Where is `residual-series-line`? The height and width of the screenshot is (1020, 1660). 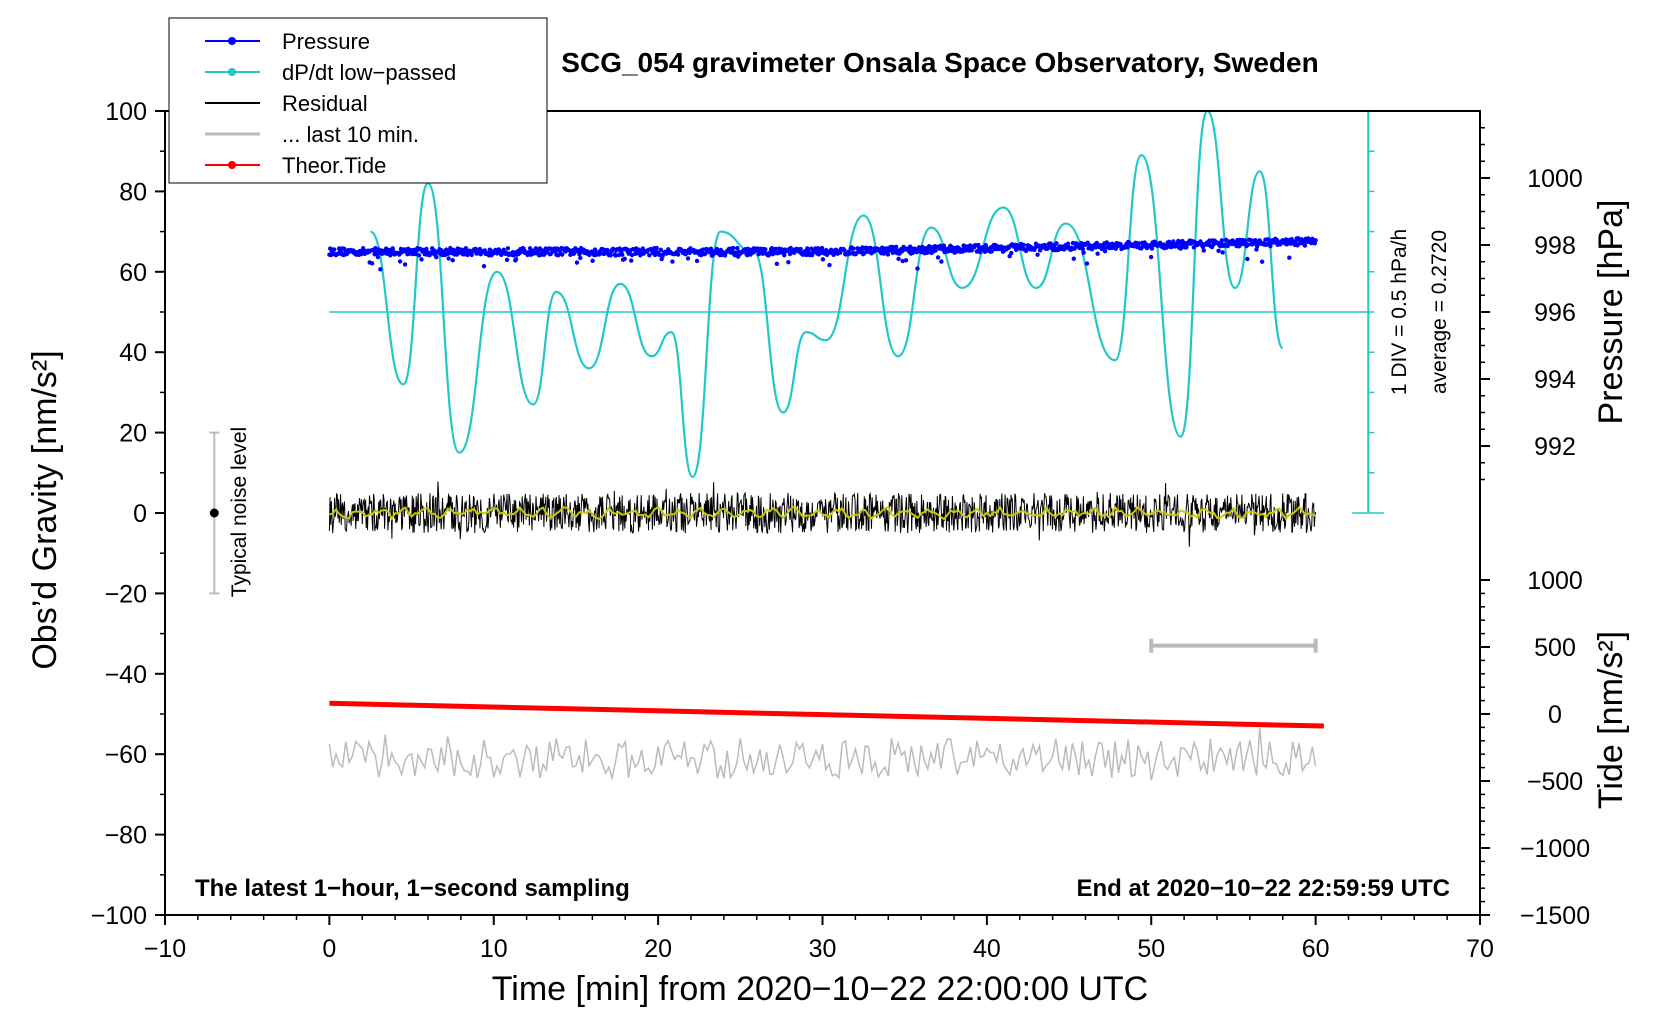 residual-series-line is located at coordinates (822, 514).